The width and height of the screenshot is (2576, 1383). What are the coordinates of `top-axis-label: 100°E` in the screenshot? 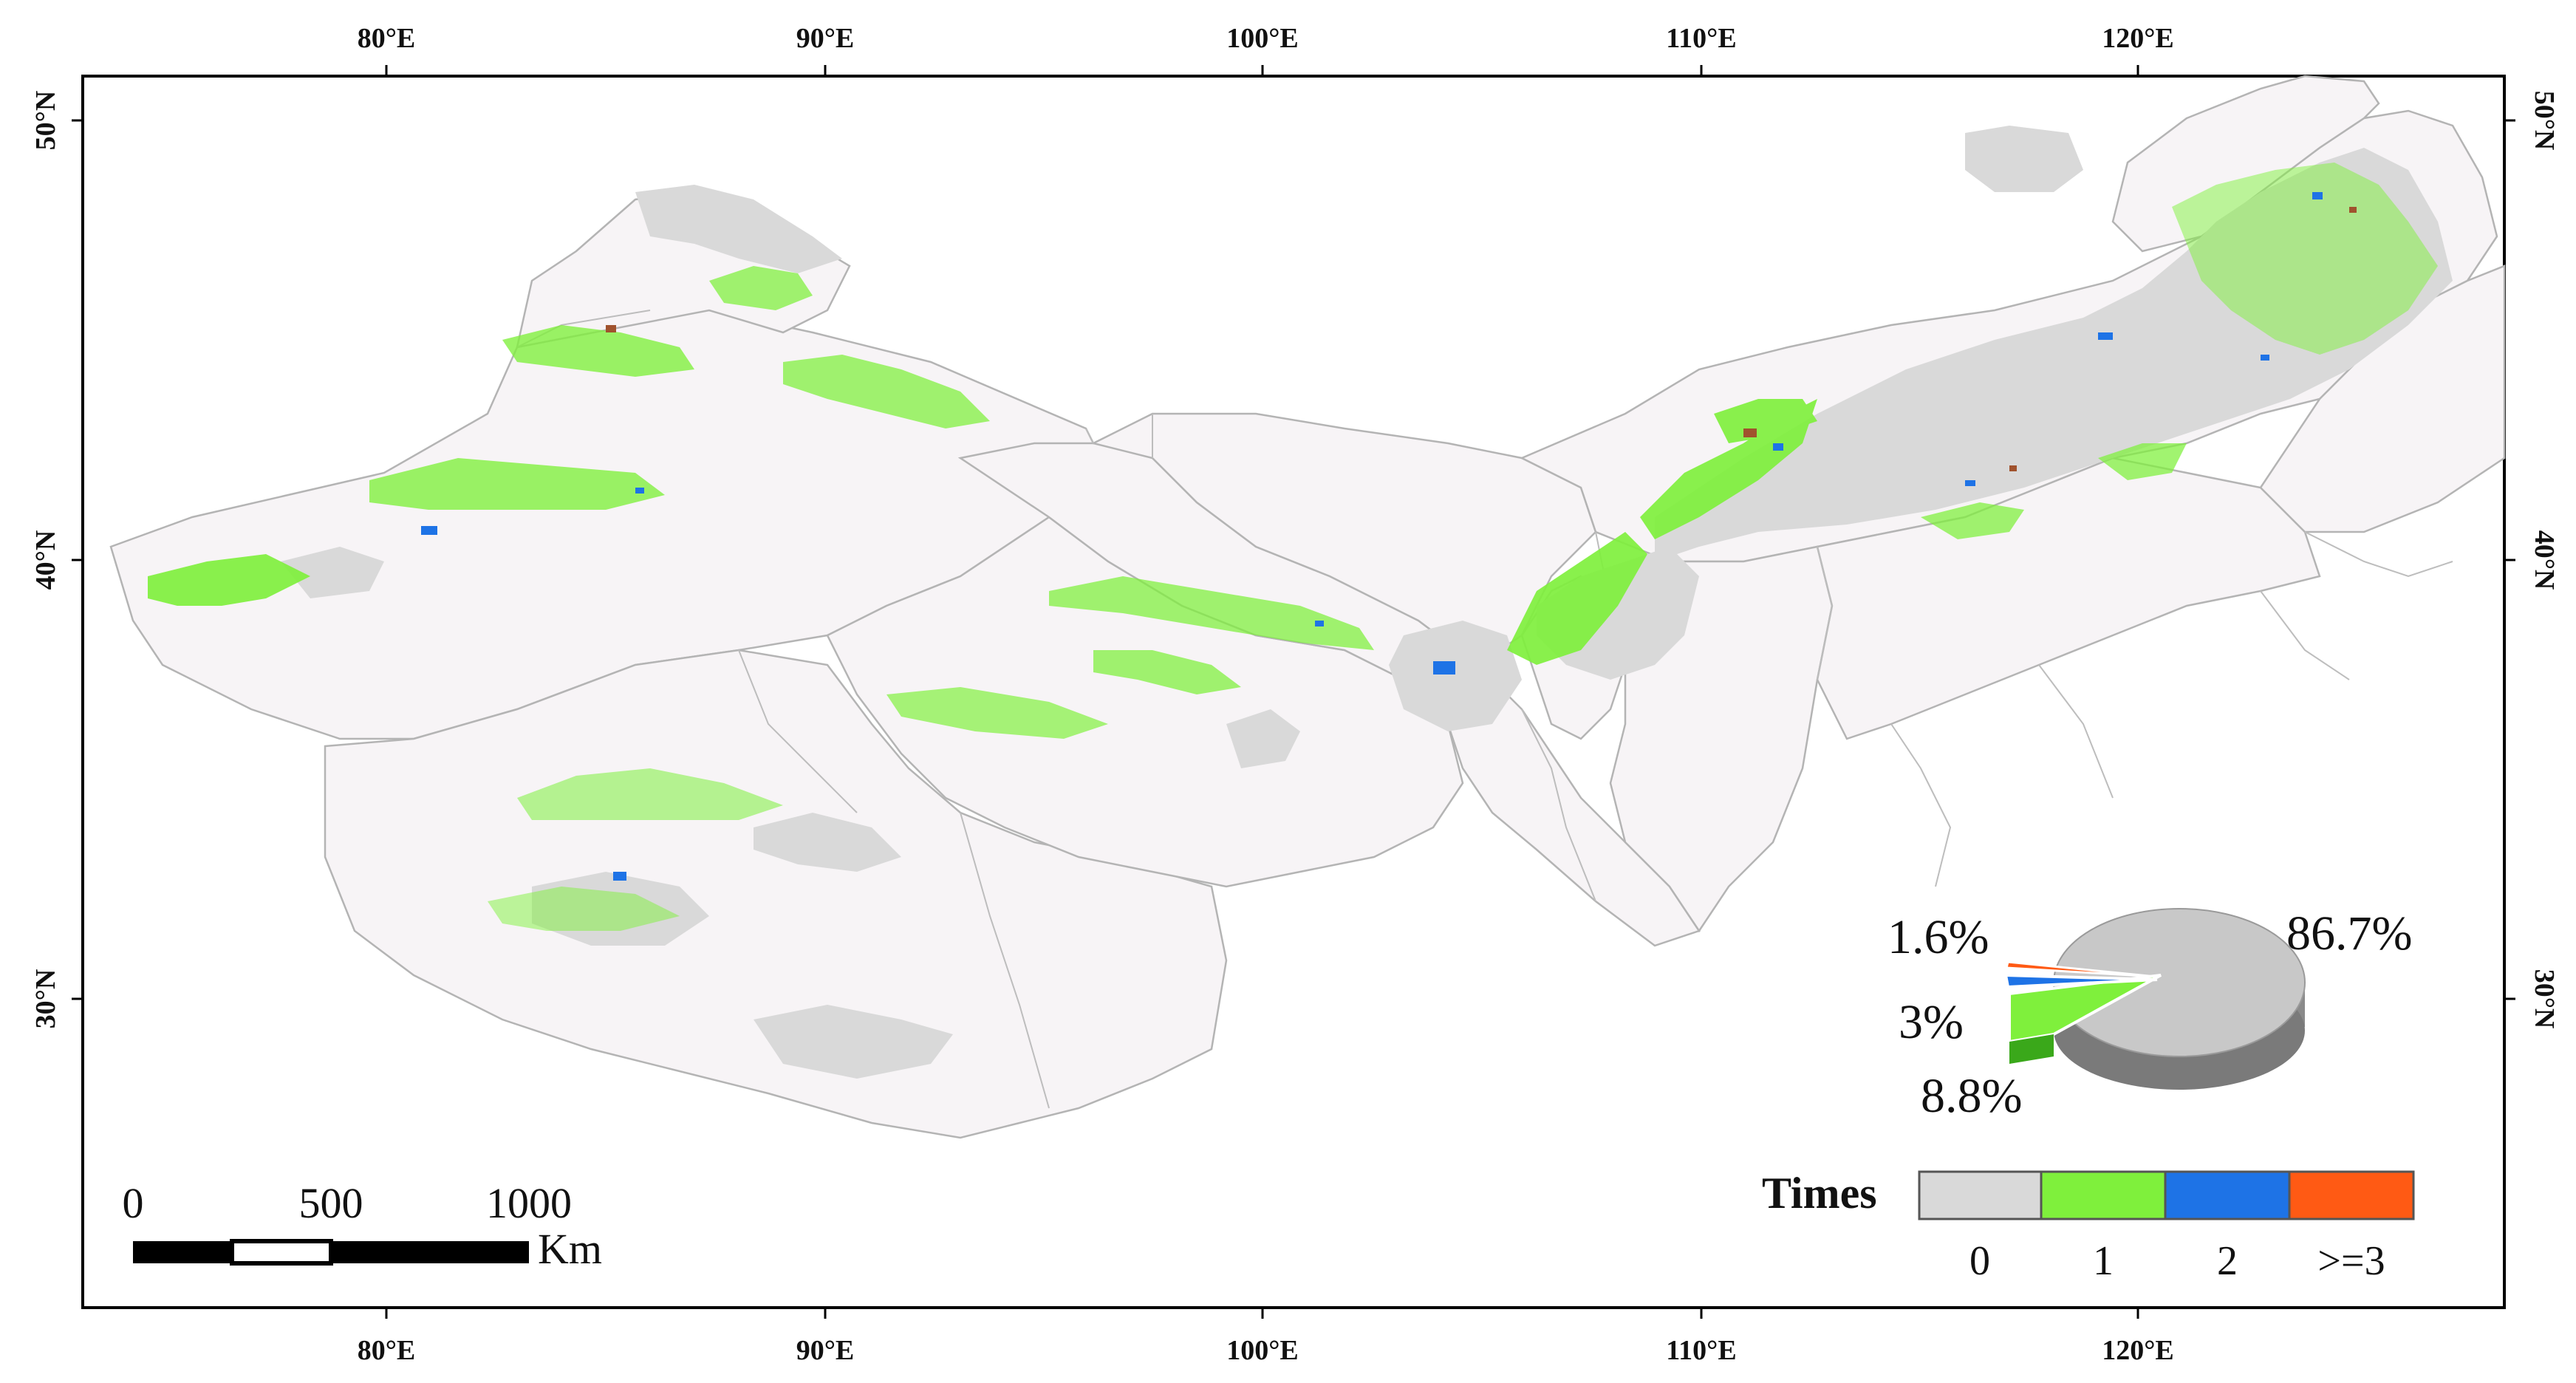 It's located at (1262, 38).